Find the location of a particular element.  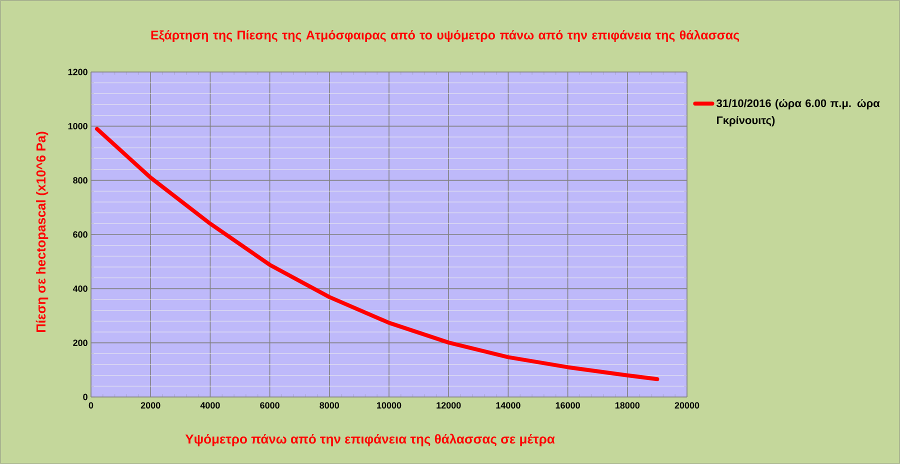

y-tick-label: 0 is located at coordinates (85, 397).